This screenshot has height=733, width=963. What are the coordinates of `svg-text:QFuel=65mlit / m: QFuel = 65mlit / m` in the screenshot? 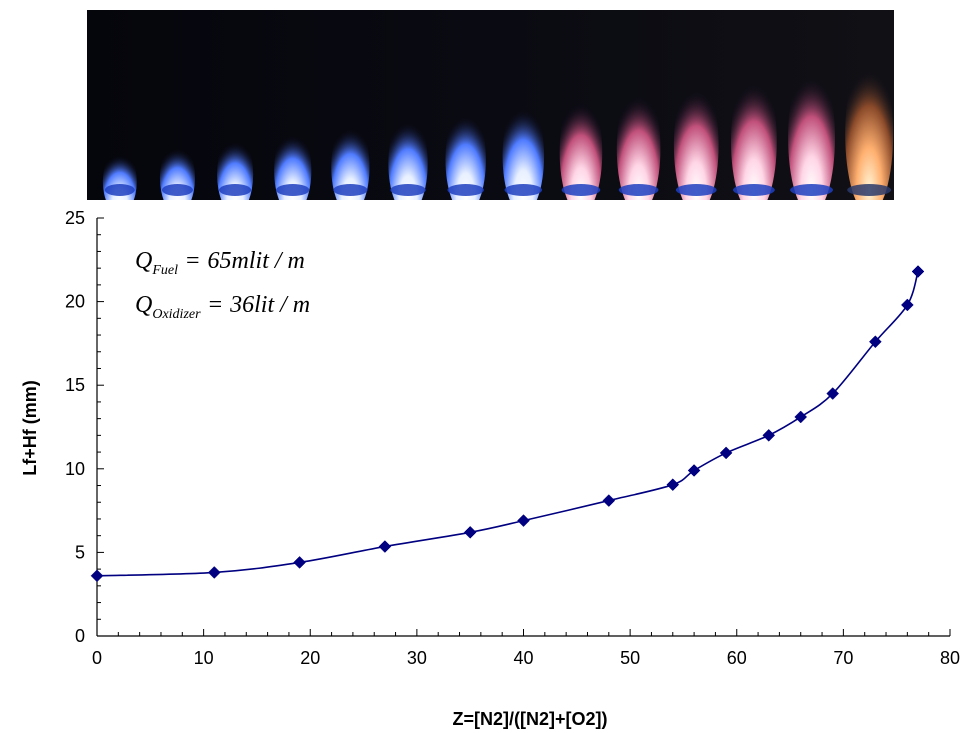 It's located at (220, 263).